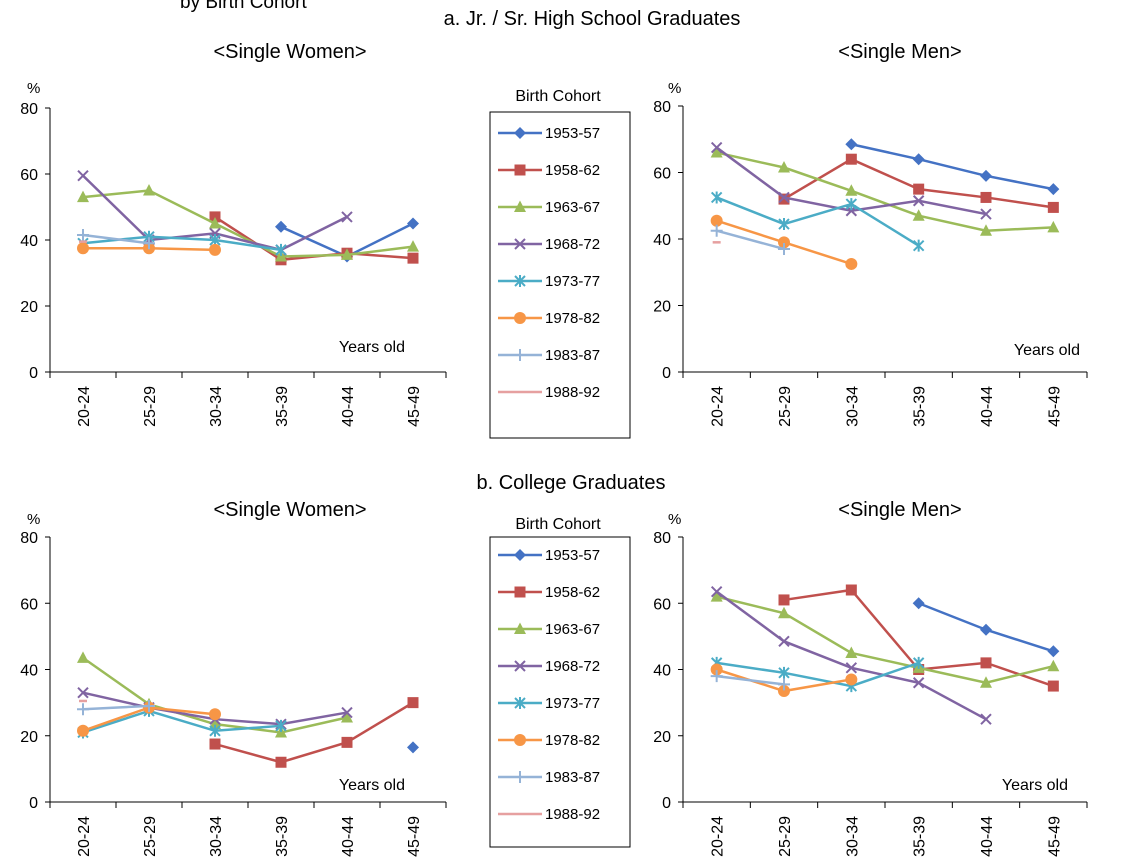 The height and width of the screenshot is (866, 1125). Describe the element at coordinates (572, 318) in the screenshot. I see `legend-label: 1978-82` at that location.